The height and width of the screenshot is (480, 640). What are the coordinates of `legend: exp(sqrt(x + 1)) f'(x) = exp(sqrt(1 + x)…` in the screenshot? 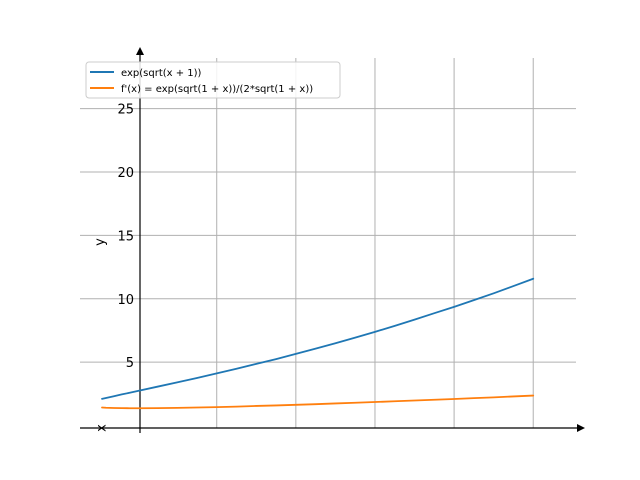 It's located at (213, 80).